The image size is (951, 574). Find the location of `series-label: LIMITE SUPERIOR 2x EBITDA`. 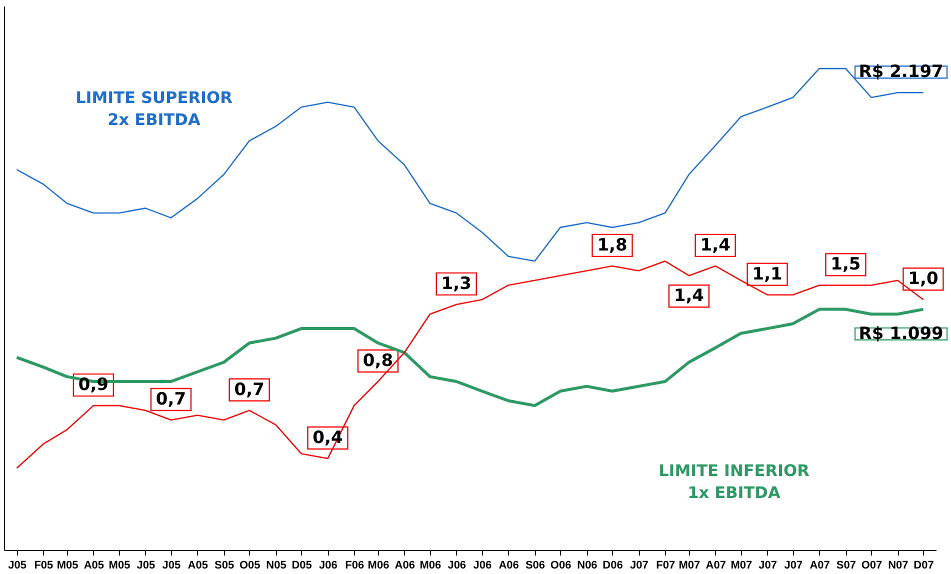

series-label: LIMITE SUPERIOR 2x EBITDA is located at coordinates (154, 108).